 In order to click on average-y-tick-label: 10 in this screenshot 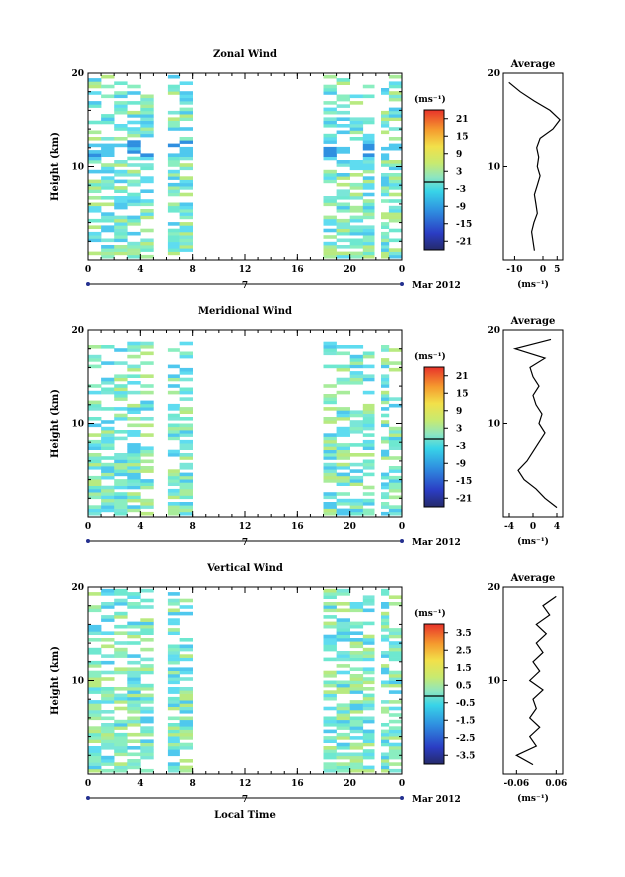, I will do `click(493, 682)`.